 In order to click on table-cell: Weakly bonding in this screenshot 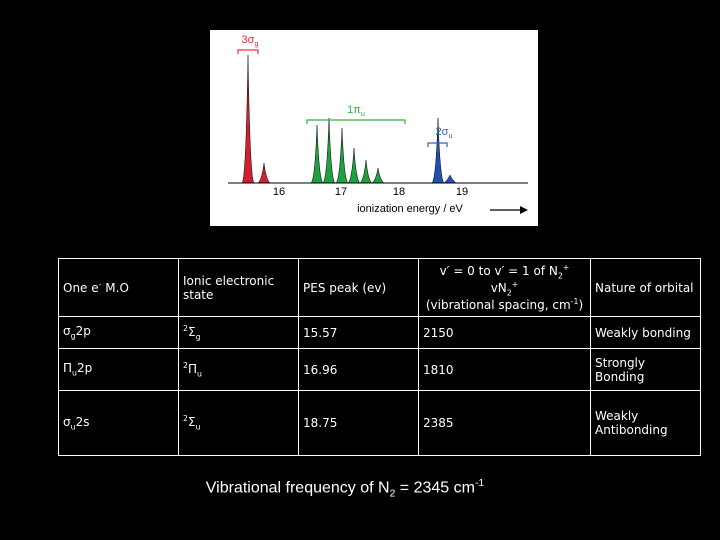, I will do `click(645, 332)`.